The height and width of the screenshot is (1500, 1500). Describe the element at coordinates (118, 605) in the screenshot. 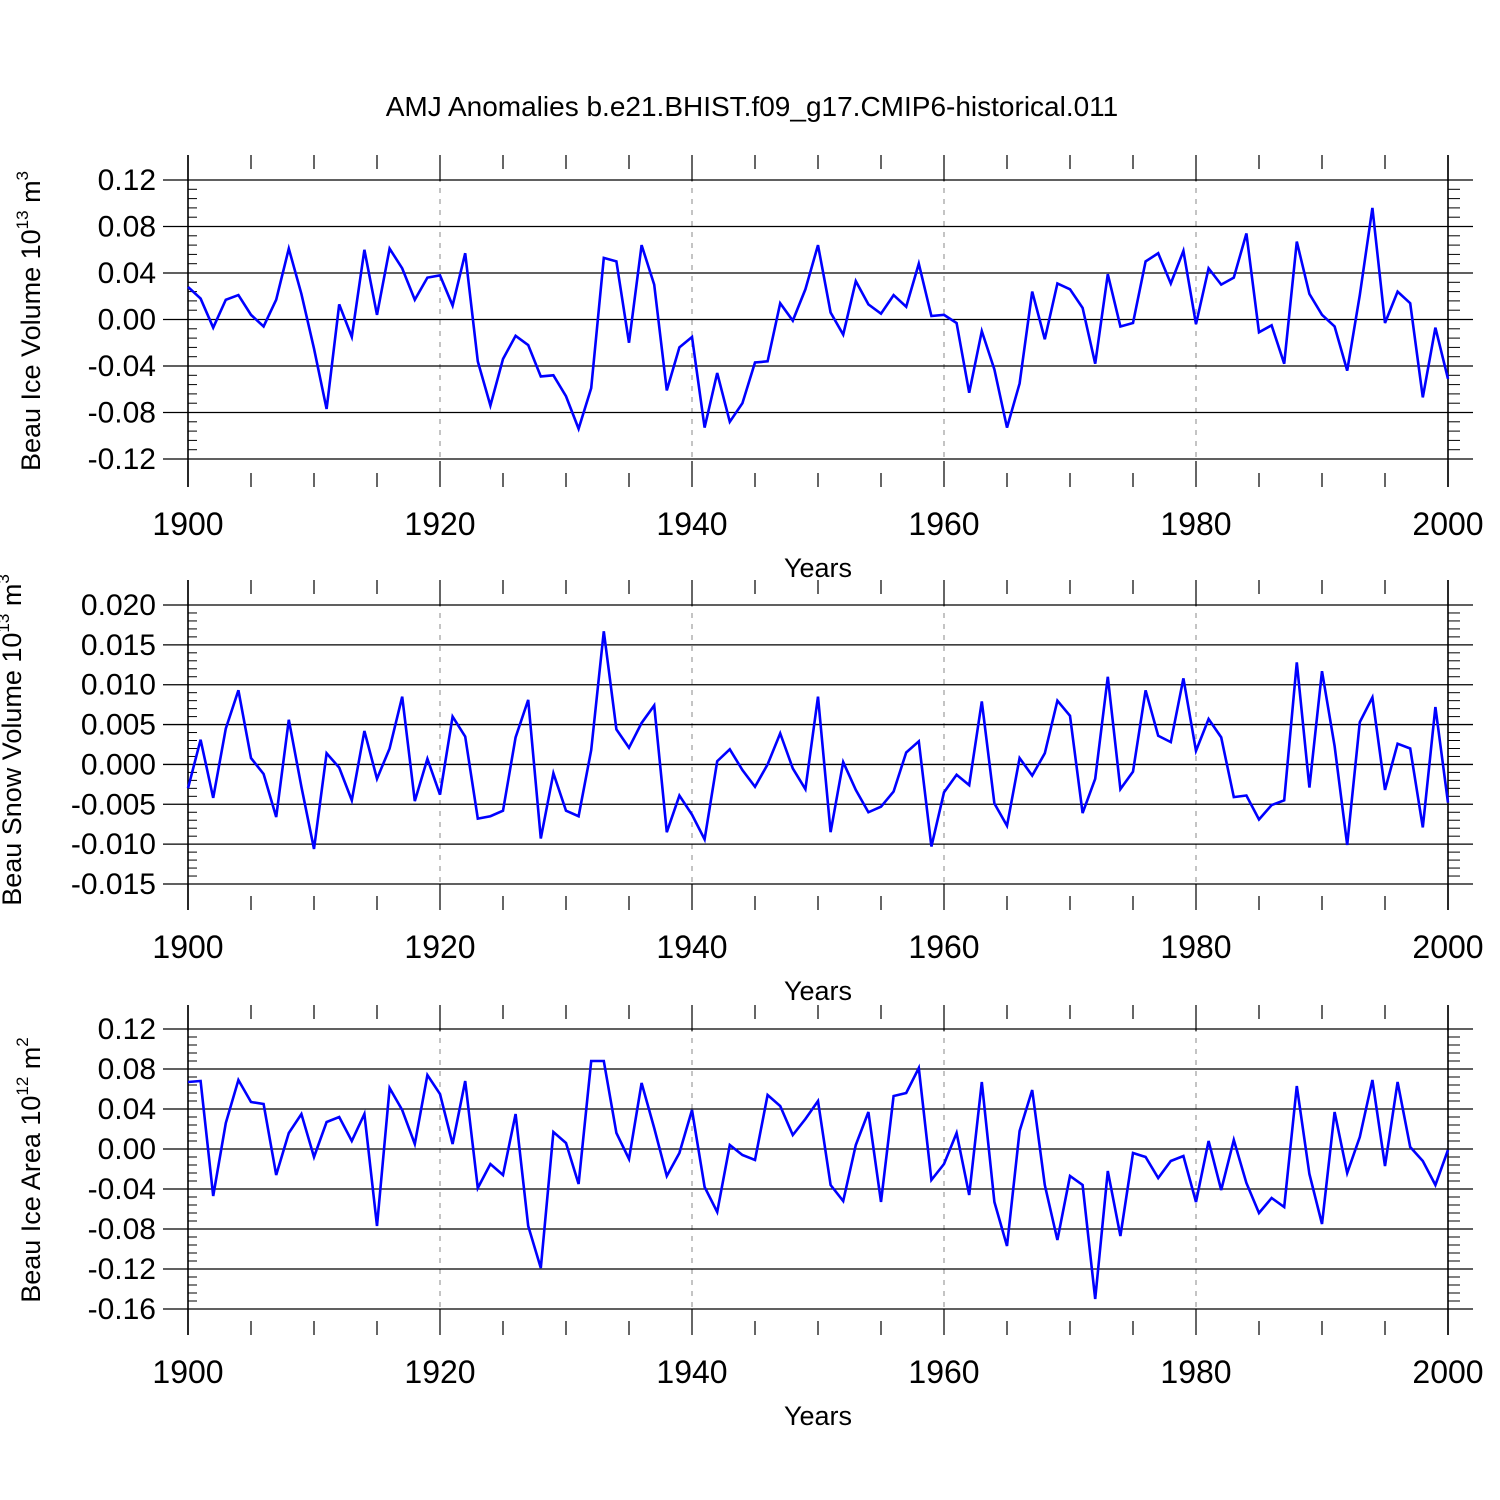

I see `y-tick-label: 0.020` at that location.